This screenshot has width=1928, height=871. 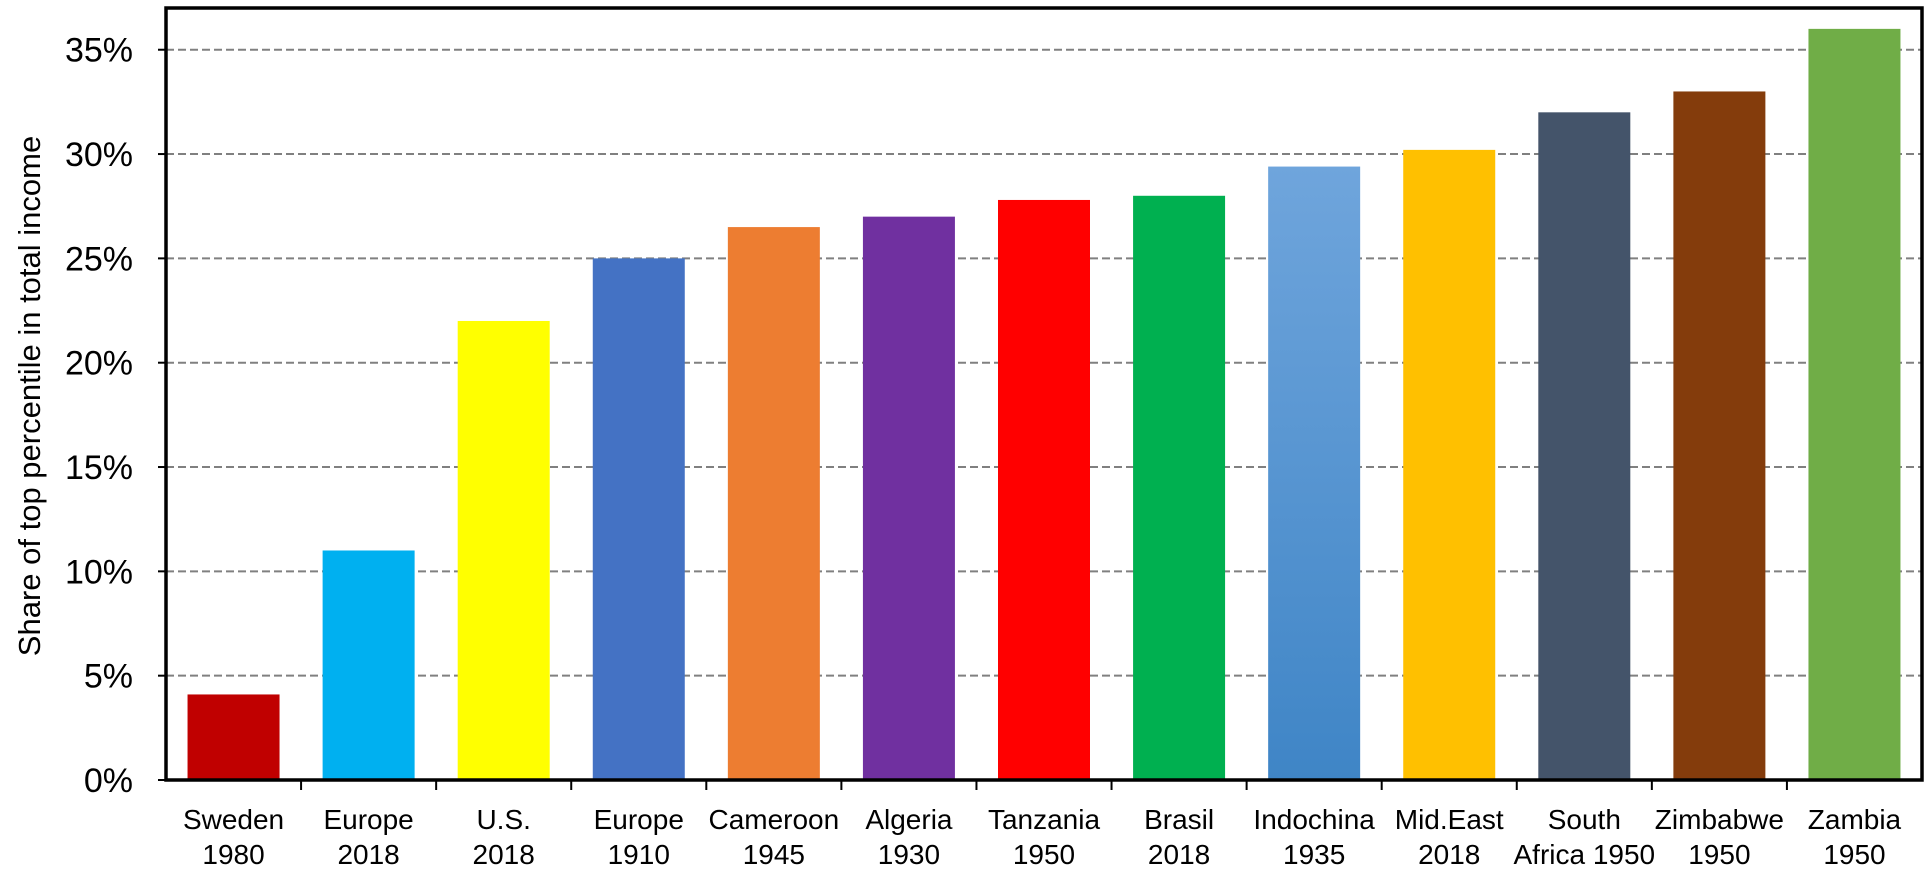 I want to click on y-tick-label: 30%, so click(x=99, y=155).